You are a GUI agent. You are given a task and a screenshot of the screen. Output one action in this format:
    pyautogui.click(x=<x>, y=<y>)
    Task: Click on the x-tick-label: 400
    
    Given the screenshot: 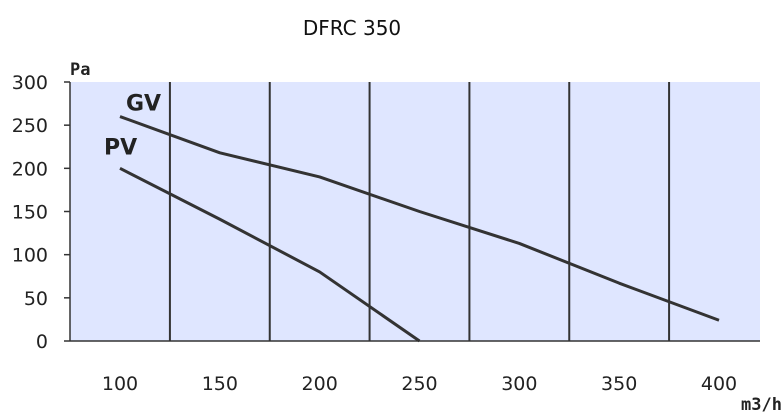 What is the action you would take?
    pyautogui.click(x=719, y=384)
    